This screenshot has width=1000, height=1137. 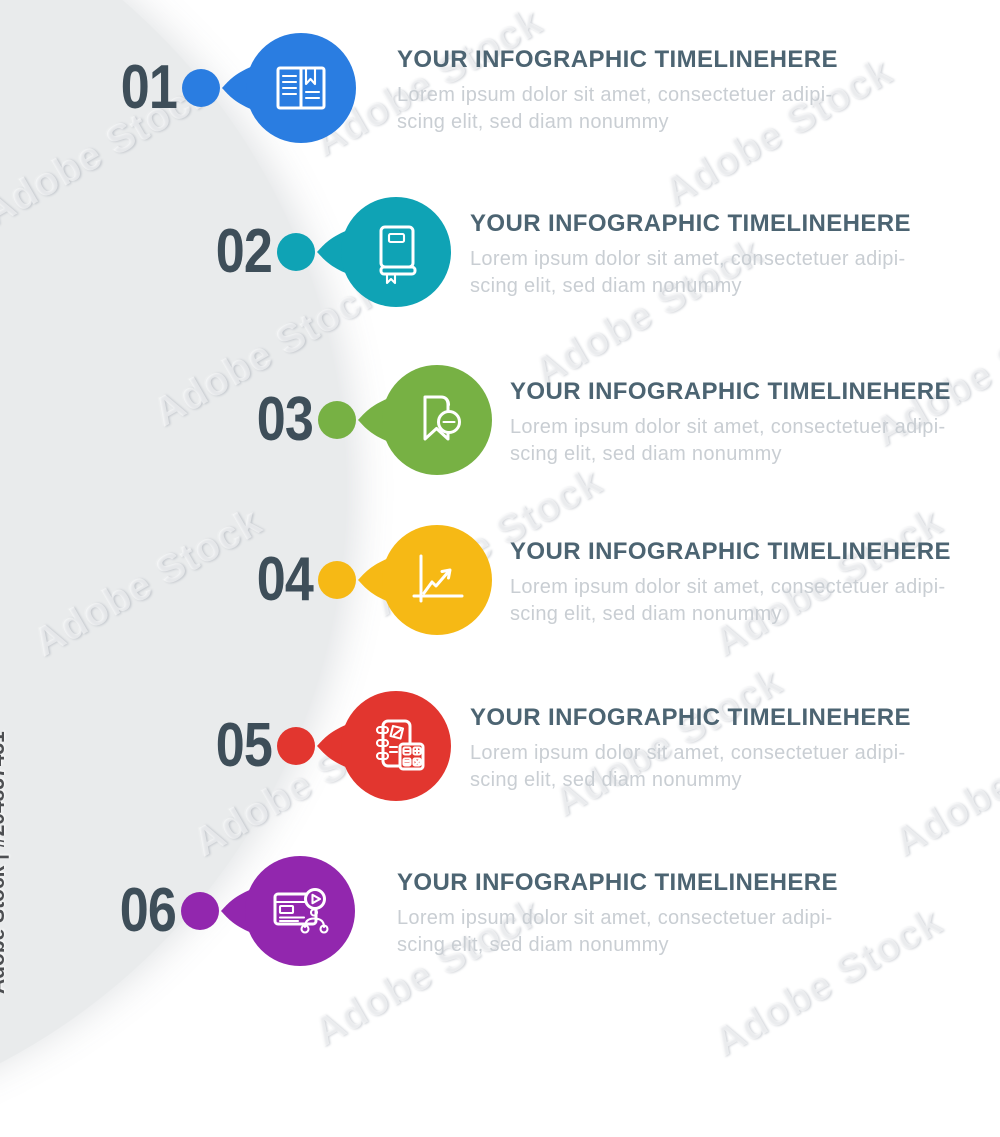 What do you see at coordinates (244, 745) in the screenshot?
I see `step-number: 05` at bounding box center [244, 745].